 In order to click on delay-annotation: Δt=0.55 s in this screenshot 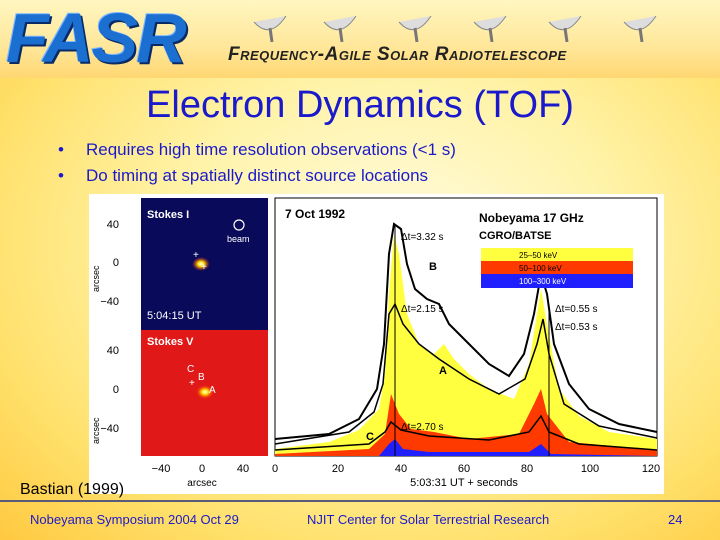, I will do `click(576, 309)`.